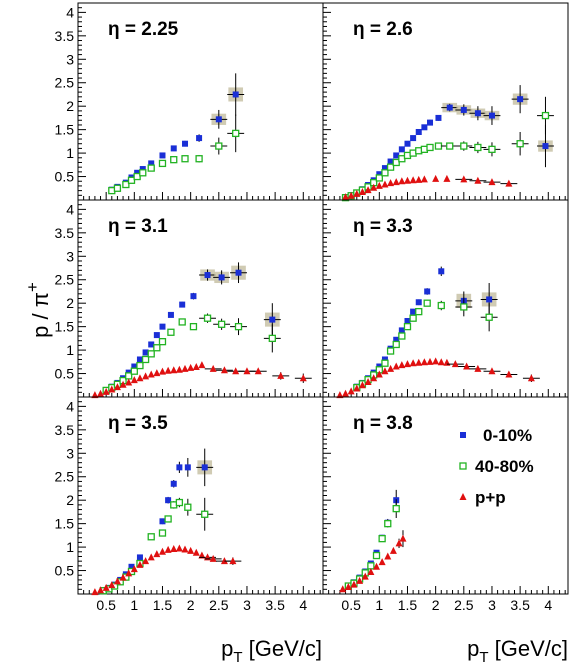  What do you see at coordinates (247, 605) in the screenshot?
I see `x-tick-label: 3` at bounding box center [247, 605].